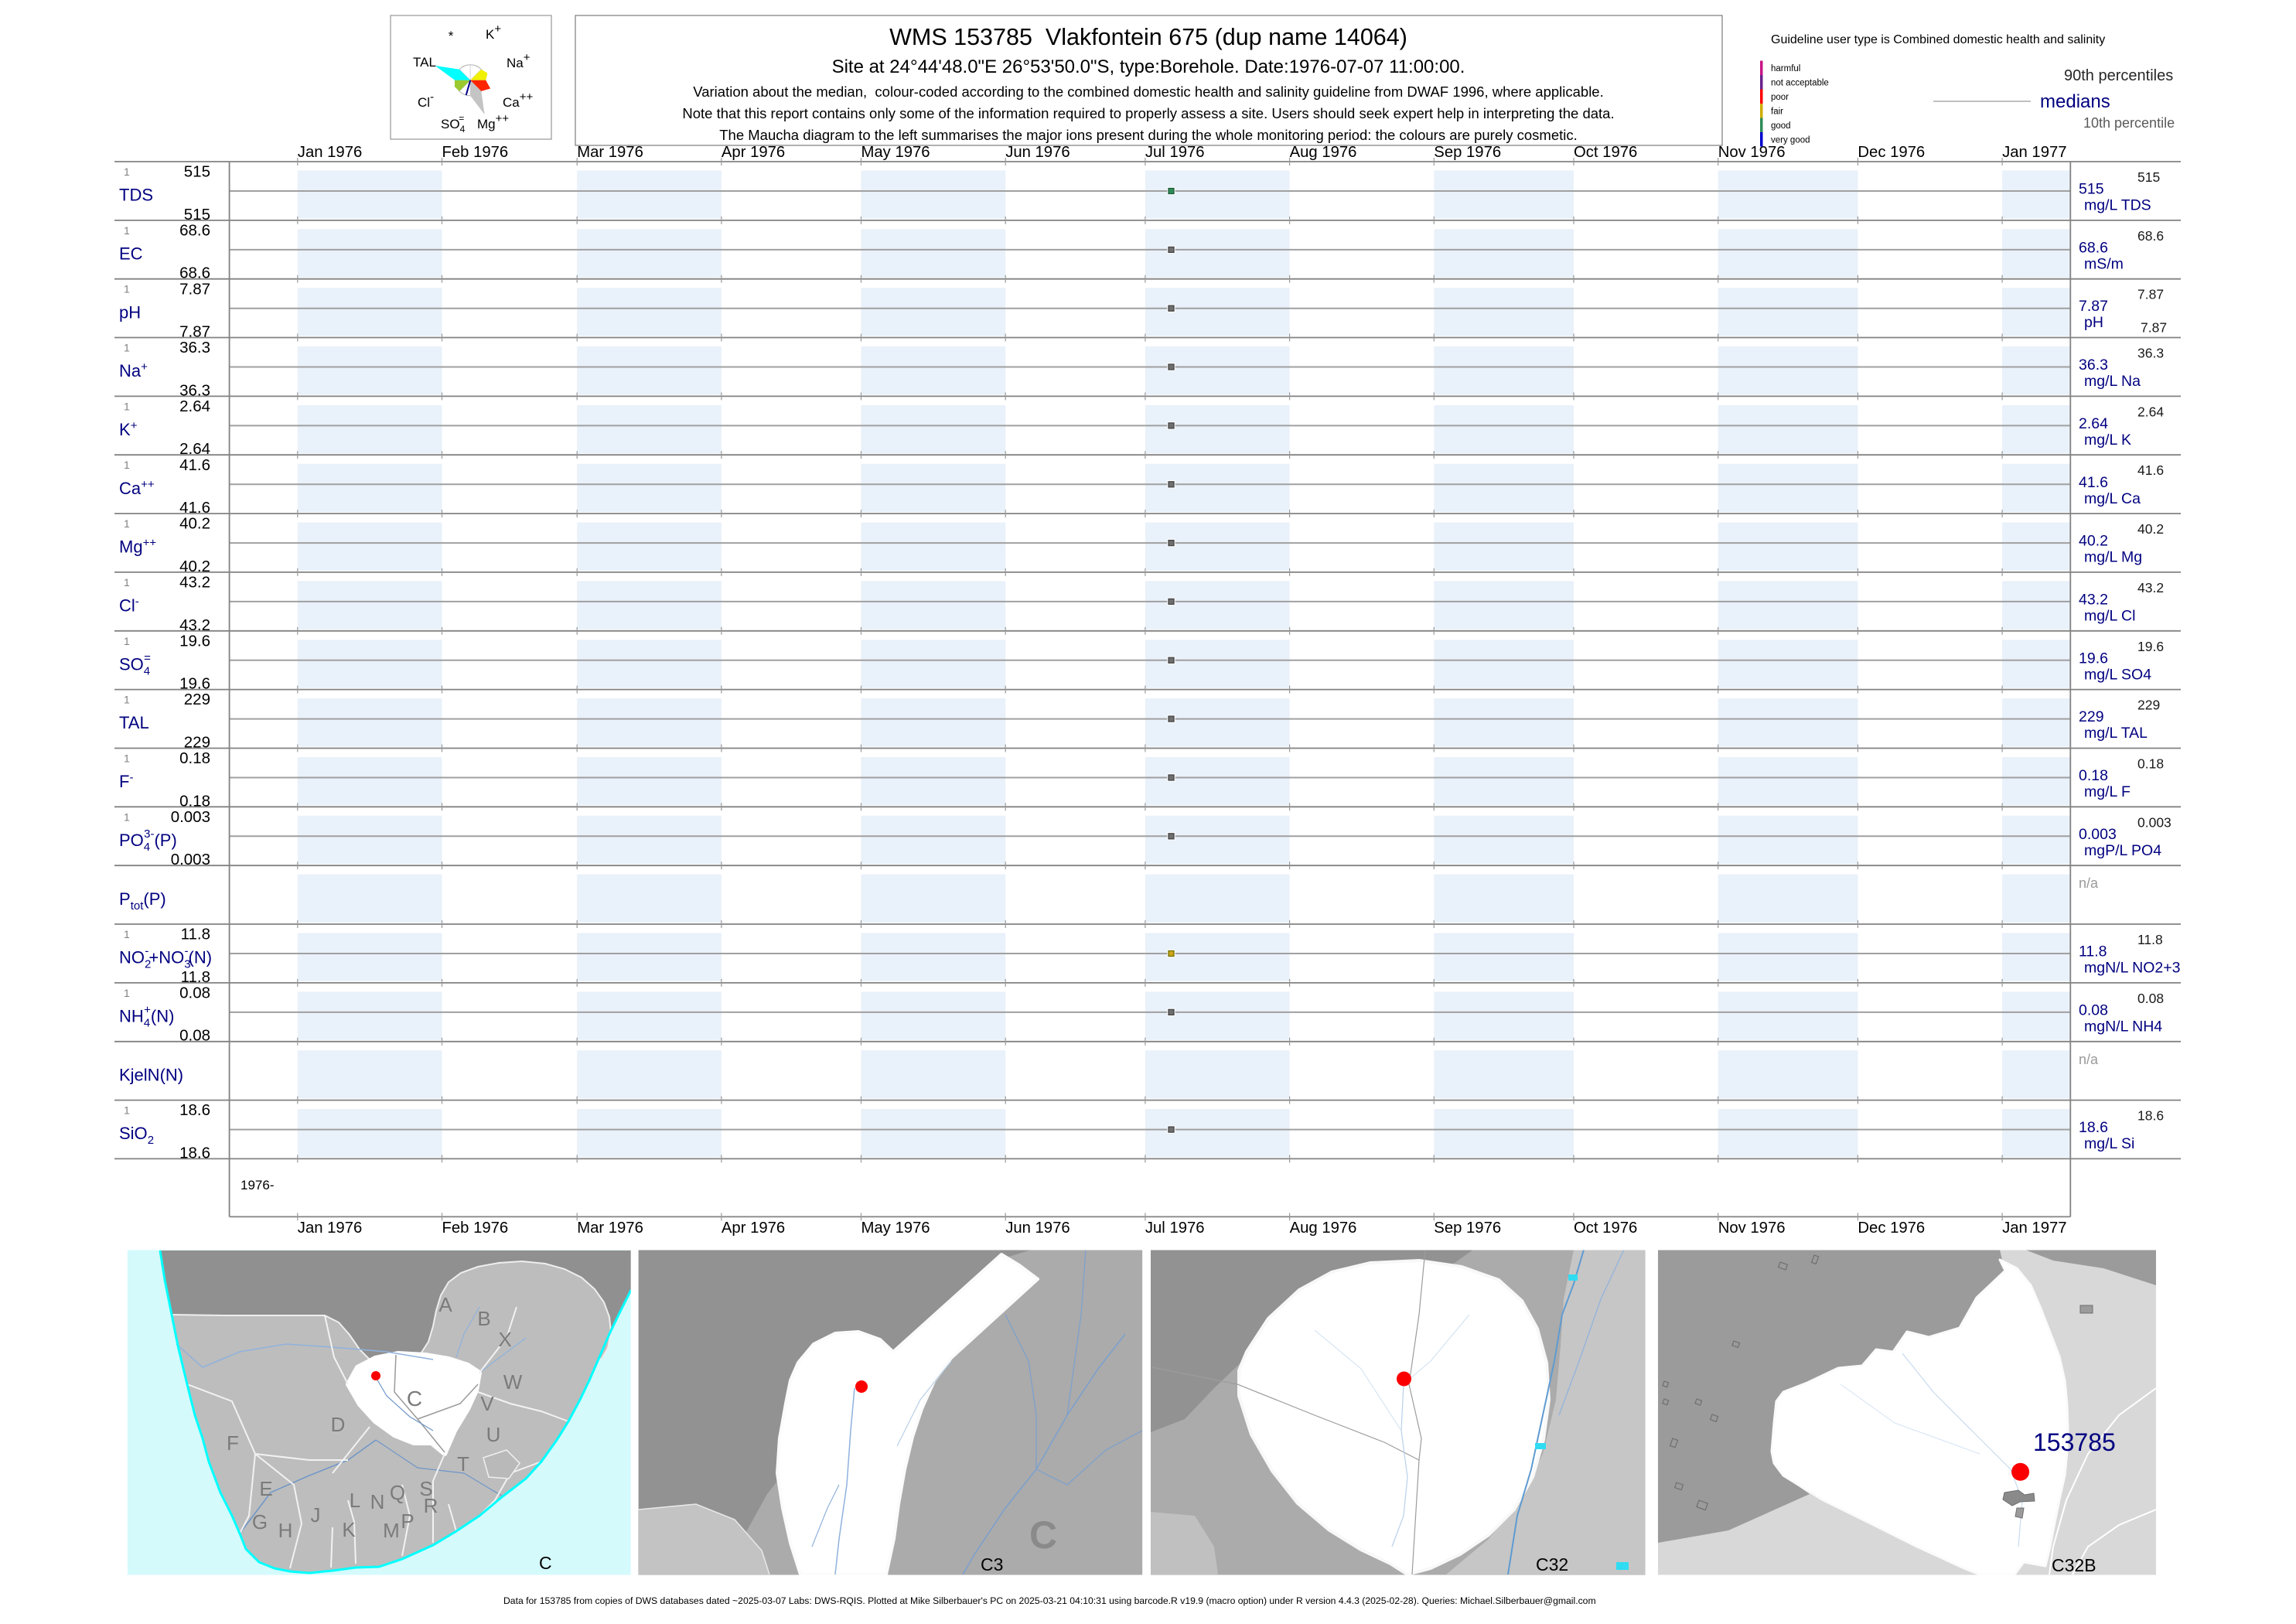 Image resolution: width=2296 pixels, height=1624 pixels. What do you see at coordinates (1781, 126) in the screenshot?
I see `svg-text: good` at bounding box center [1781, 126].